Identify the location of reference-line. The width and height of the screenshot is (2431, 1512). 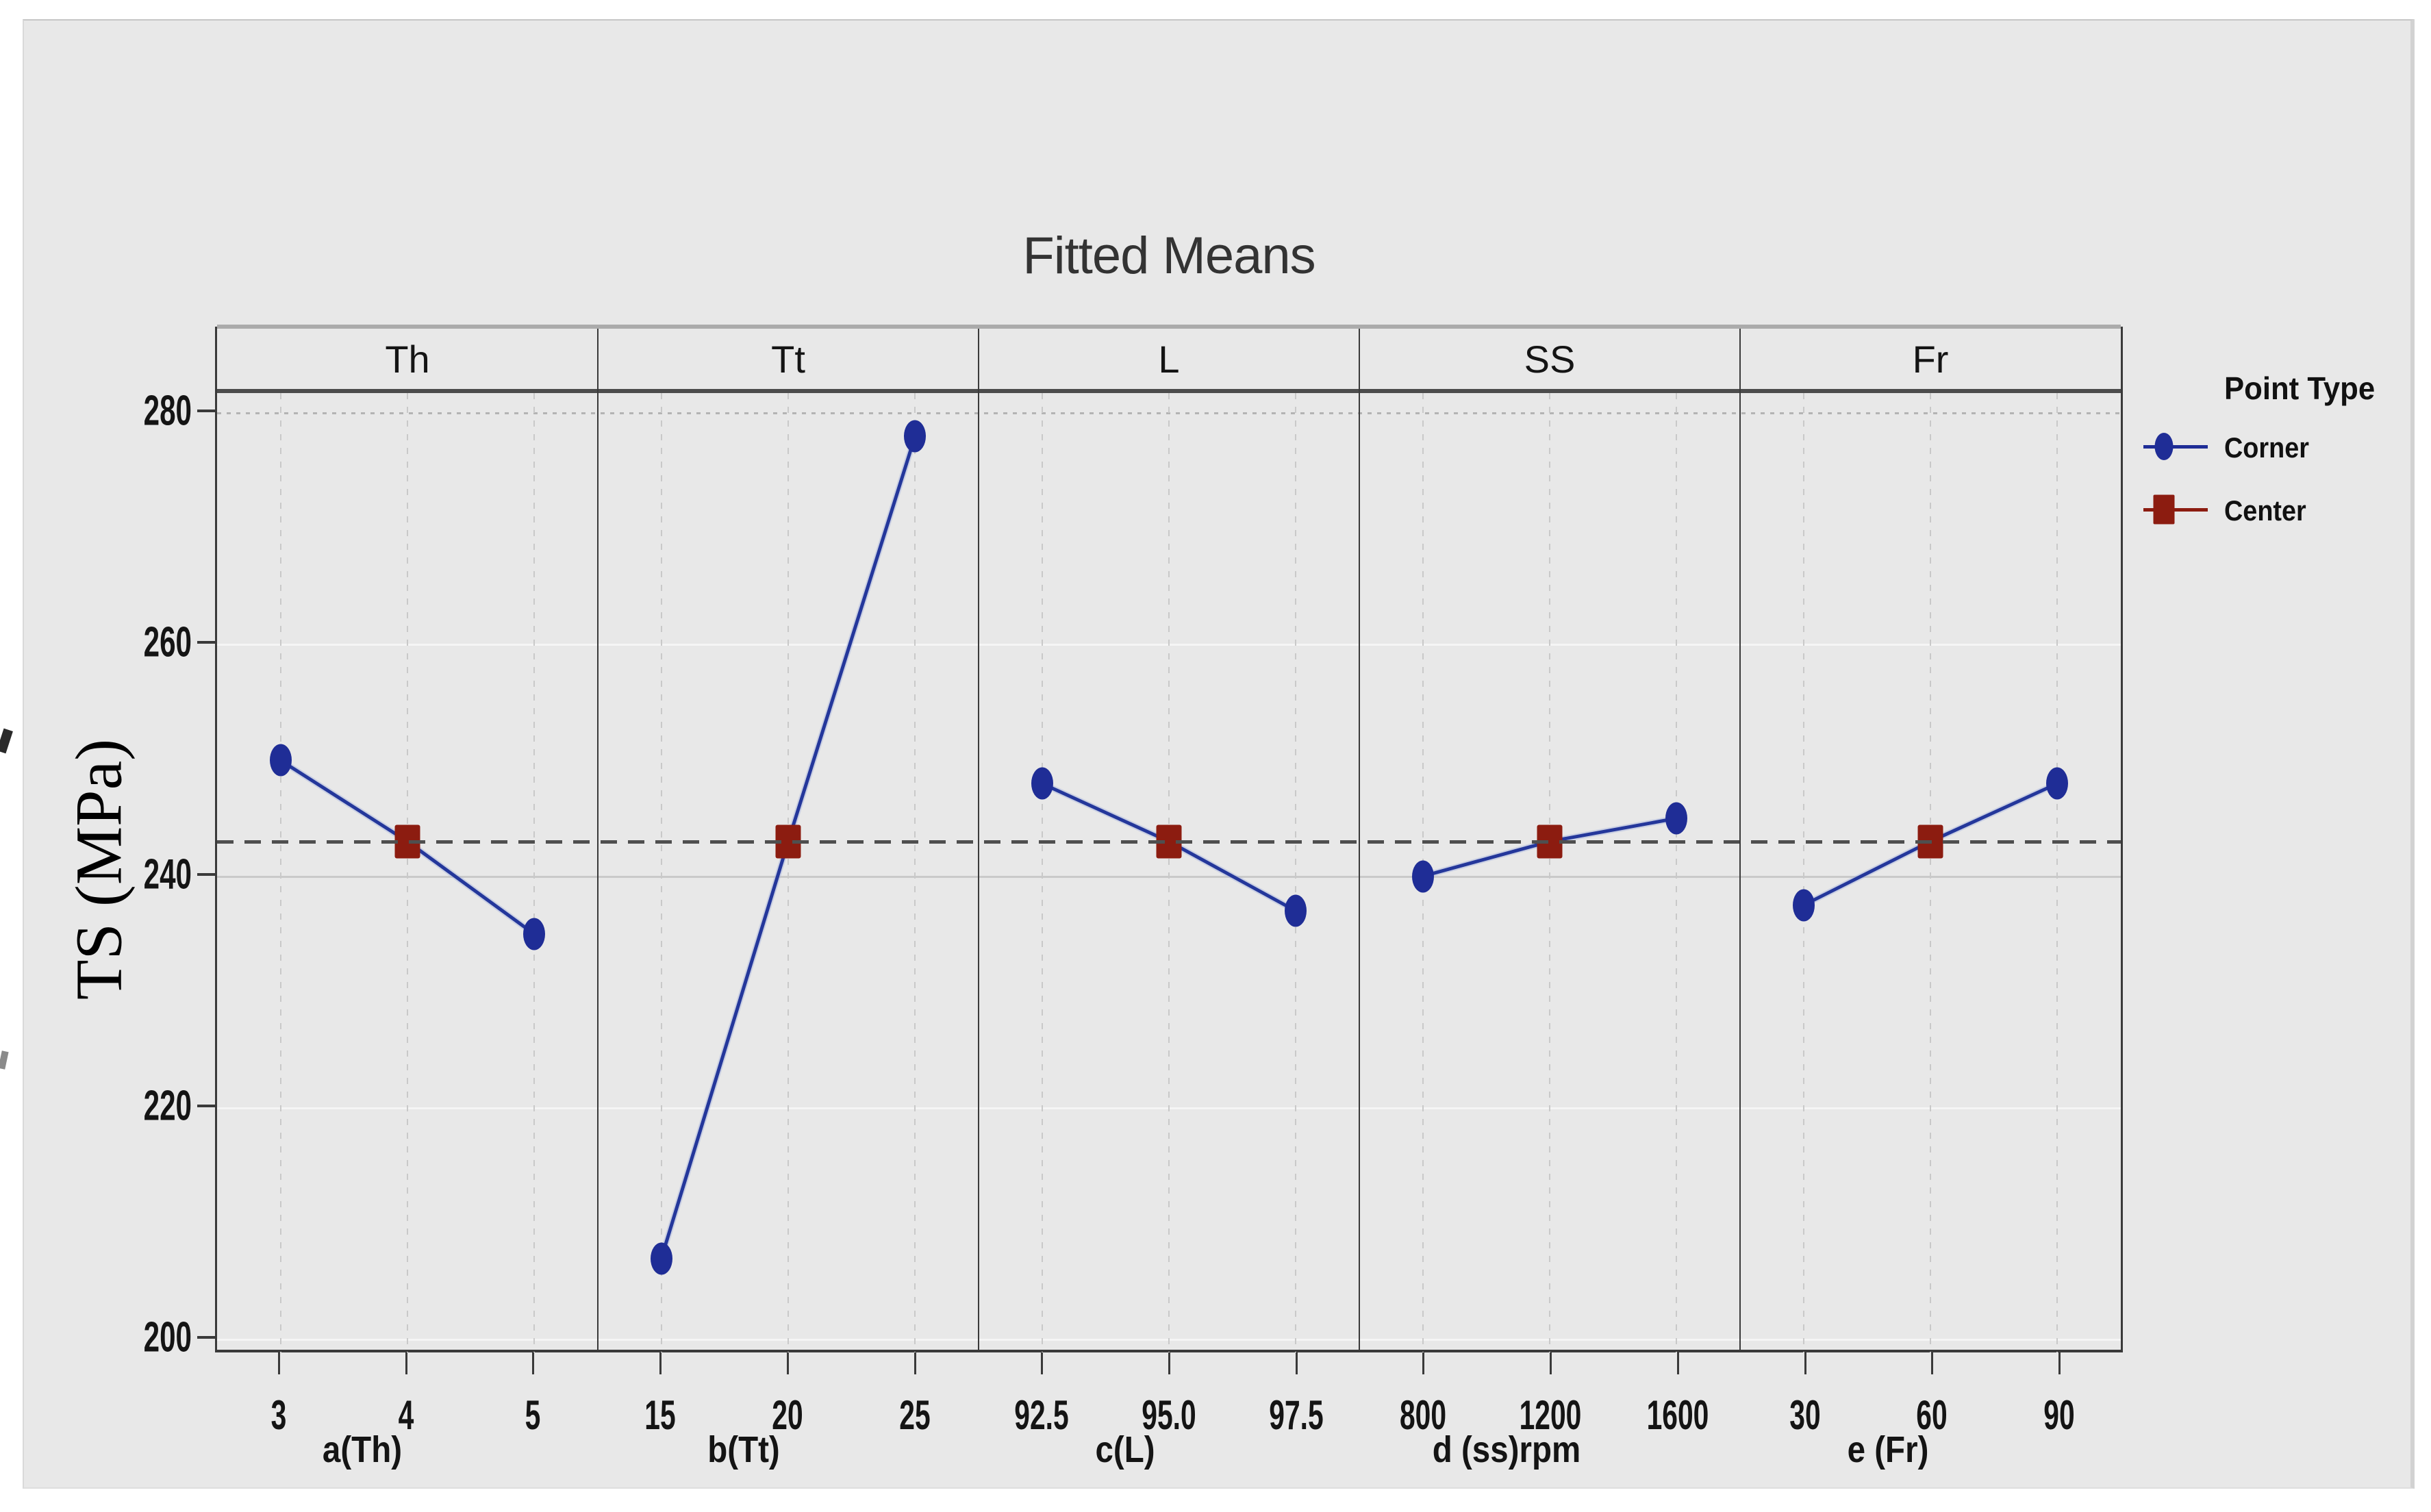
(1169, 842).